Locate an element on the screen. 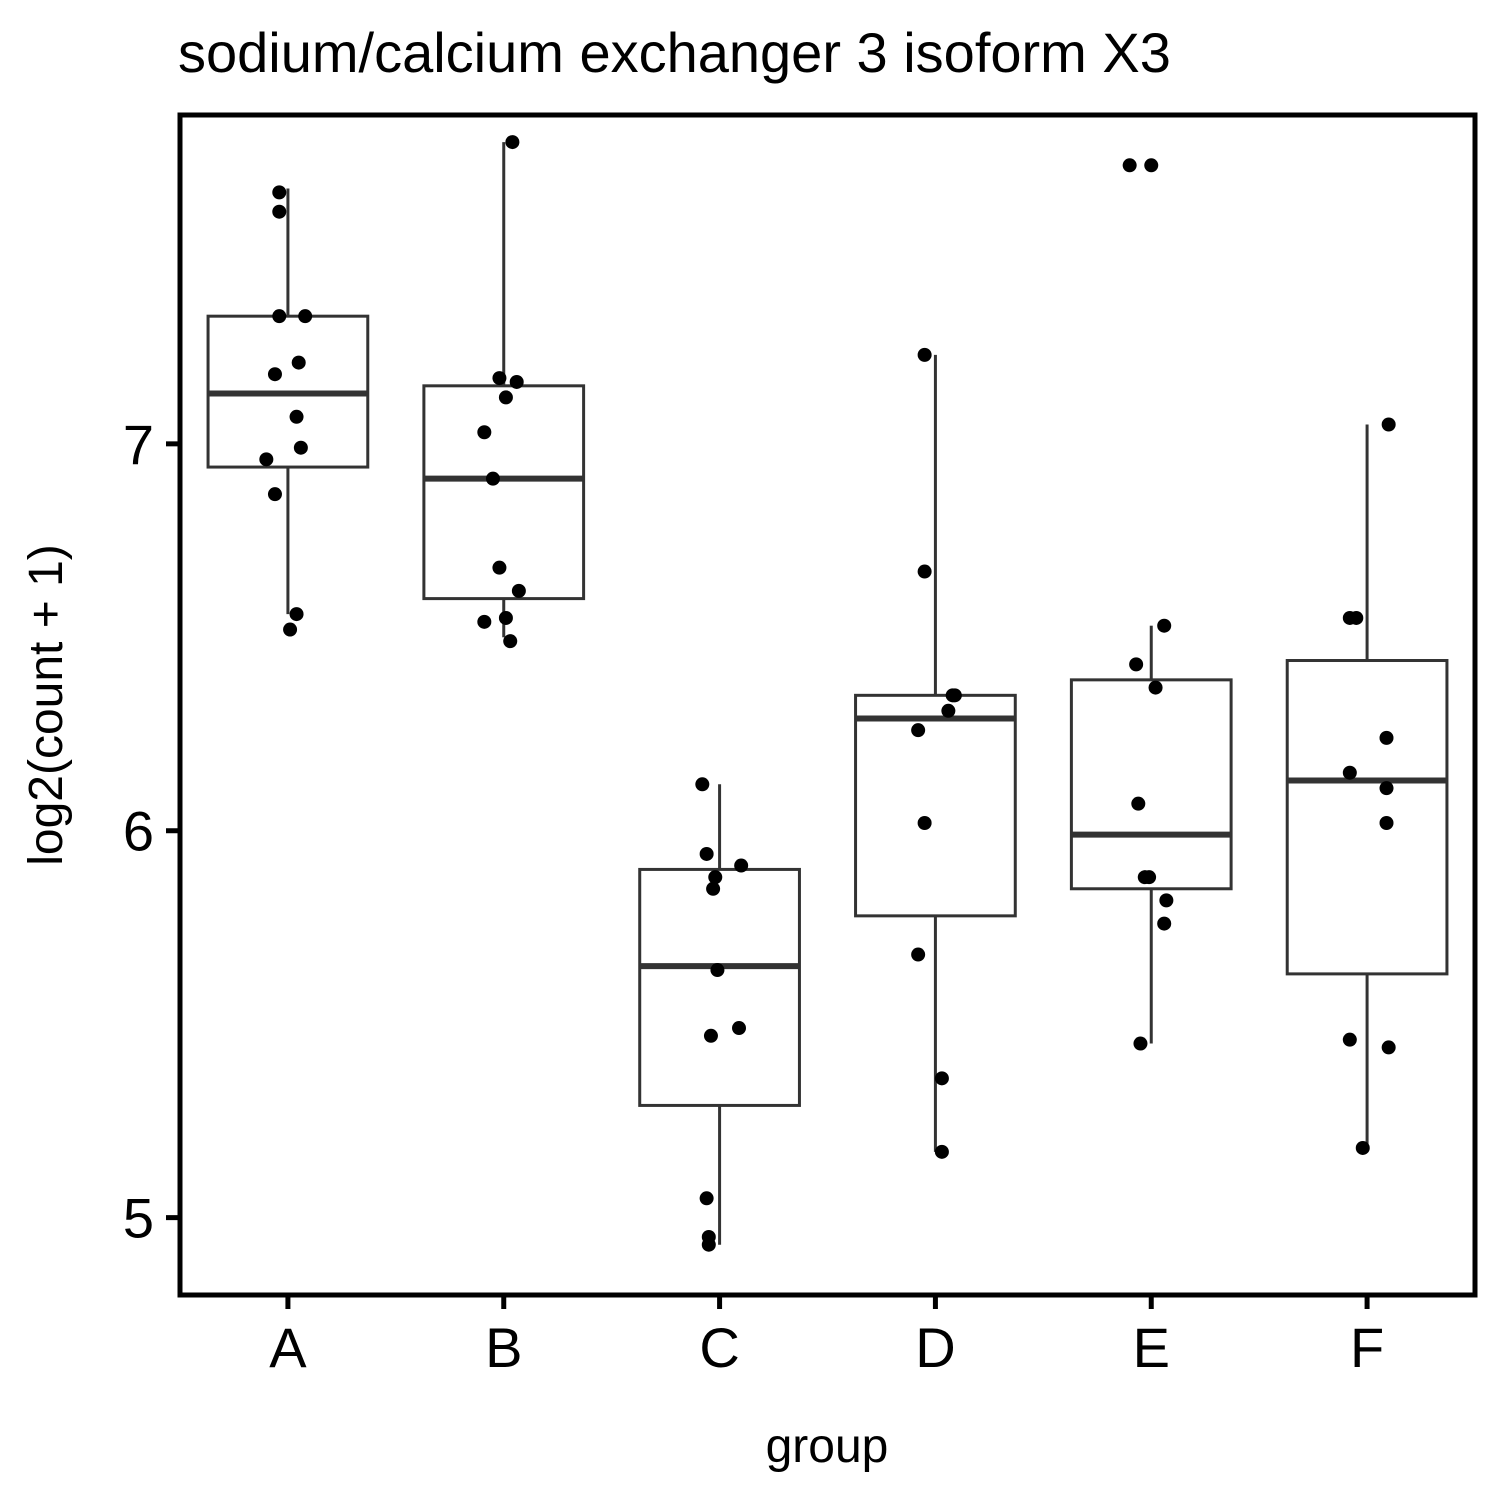 The width and height of the screenshot is (1500, 1500). box-group-e is located at coordinates (1151, 834).